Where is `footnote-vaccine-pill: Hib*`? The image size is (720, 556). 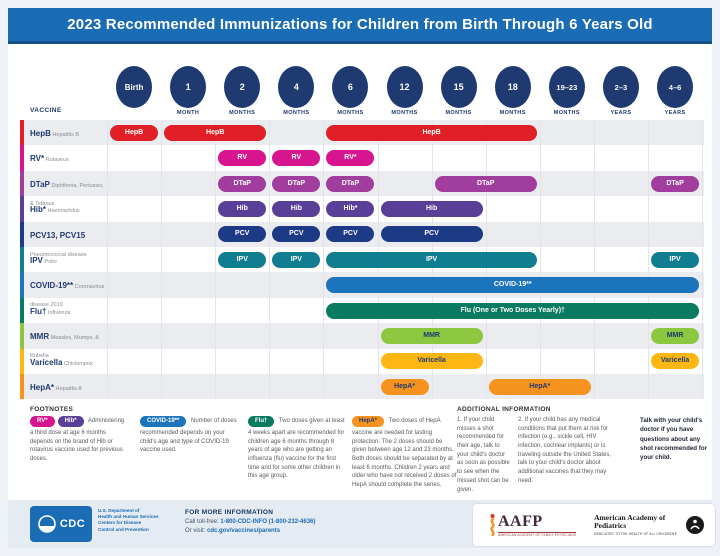 footnote-vaccine-pill: Hib* is located at coordinates (70, 421).